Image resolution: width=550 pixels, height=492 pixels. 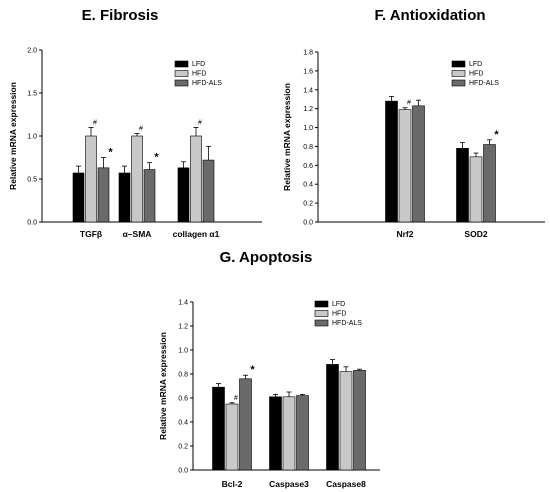 I want to click on category-label: Caspase3, so click(x=289, y=484).